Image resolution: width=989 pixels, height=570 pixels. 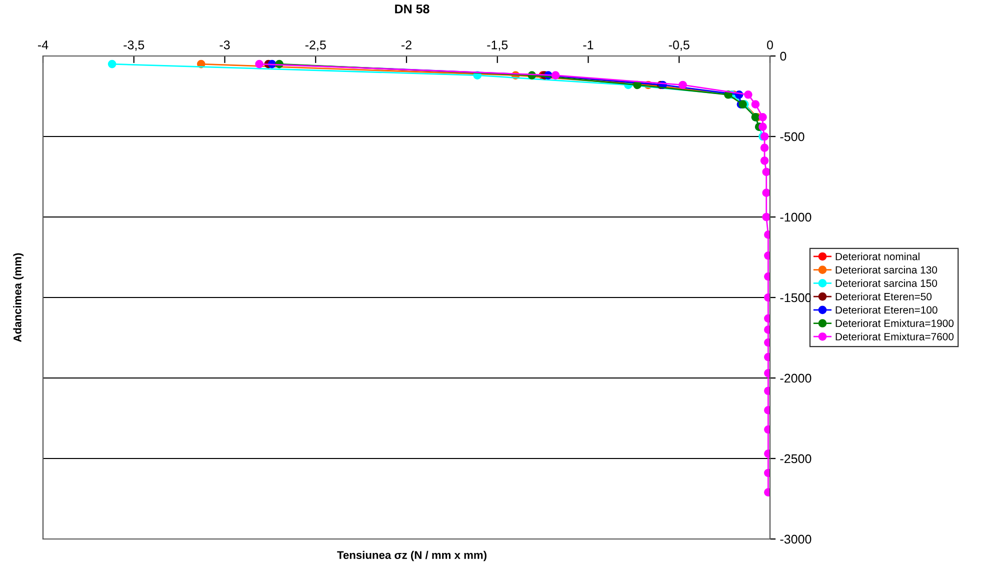 What do you see at coordinates (884, 296) in the screenshot?
I see `legend-label: Deteriorat Eteren=50` at bounding box center [884, 296].